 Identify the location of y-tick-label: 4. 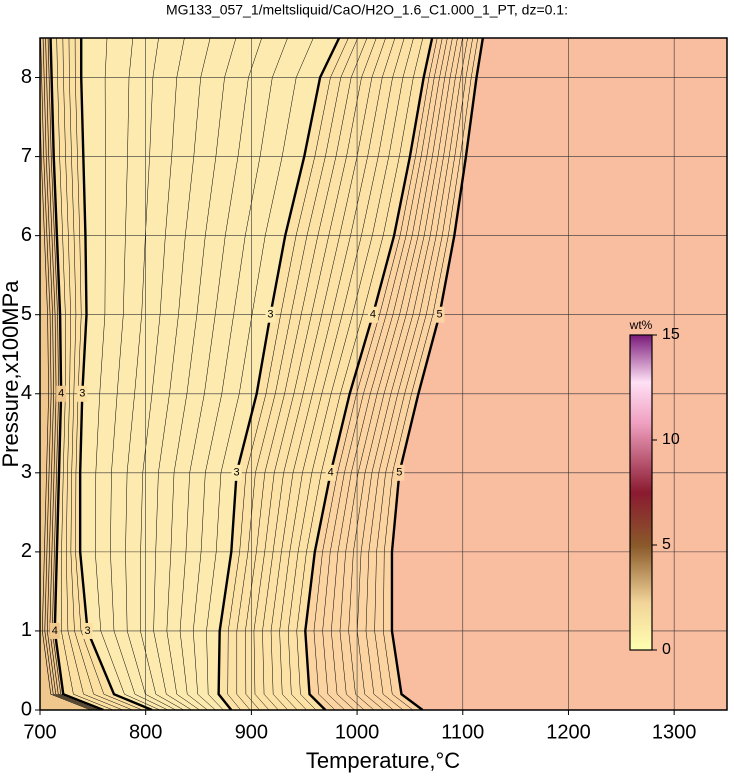
(26, 393).